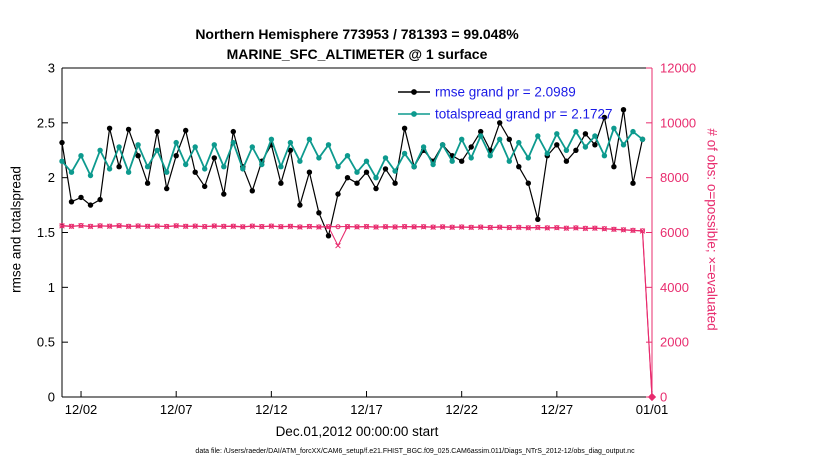 This screenshot has height=470, width=830. What do you see at coordinates (16, 229) in the screenshot?
I see `y-axis-label-left: rmse and totalspread` at bounding box center [16, 229].